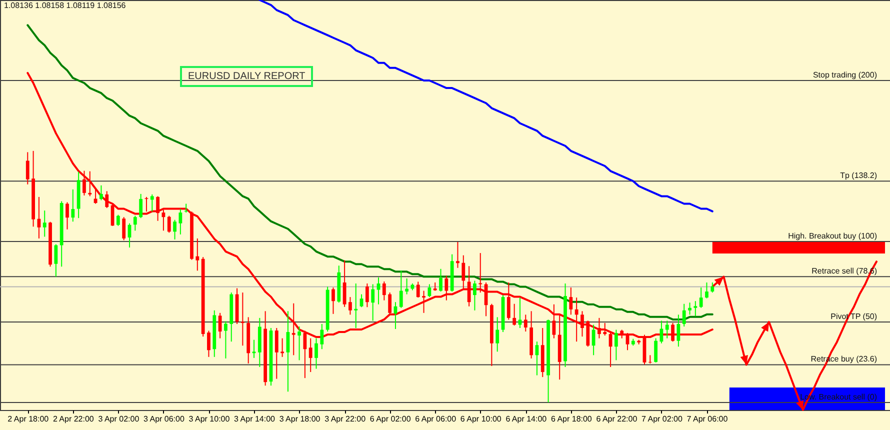  I want to click on chart-title: EURUSD DAILY REPORT, so click(247, 76).